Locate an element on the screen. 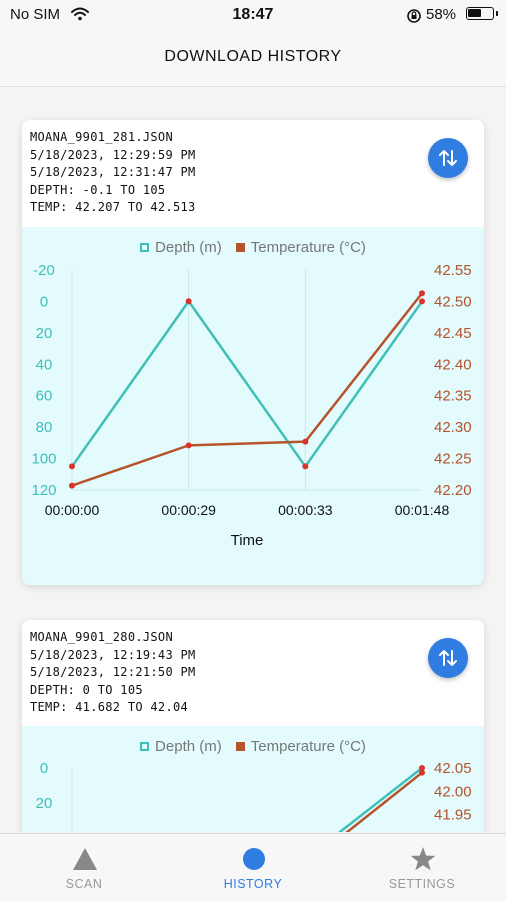  tab-scan: SCAN is located at coordinates (84, 867).